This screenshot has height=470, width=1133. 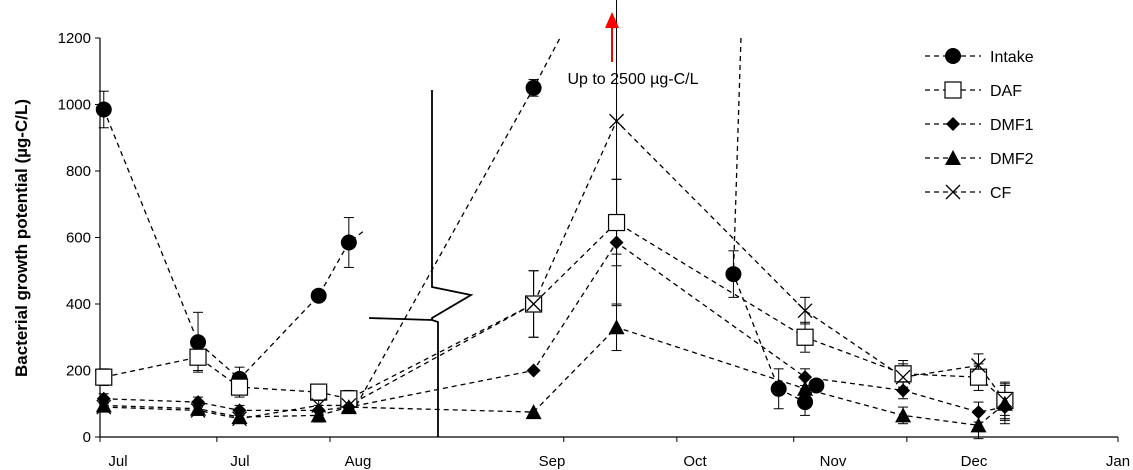 I want to click on y-tick-label: 800, so click(x=78, y=171).